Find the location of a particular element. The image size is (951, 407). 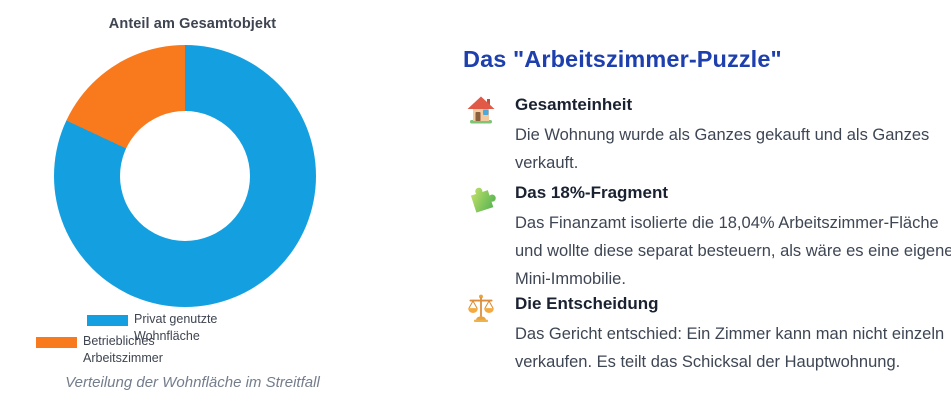

legend-item-privat-wohnflaeche: Privat genutzte Wohnfläche is located at coordinates (156, 327).